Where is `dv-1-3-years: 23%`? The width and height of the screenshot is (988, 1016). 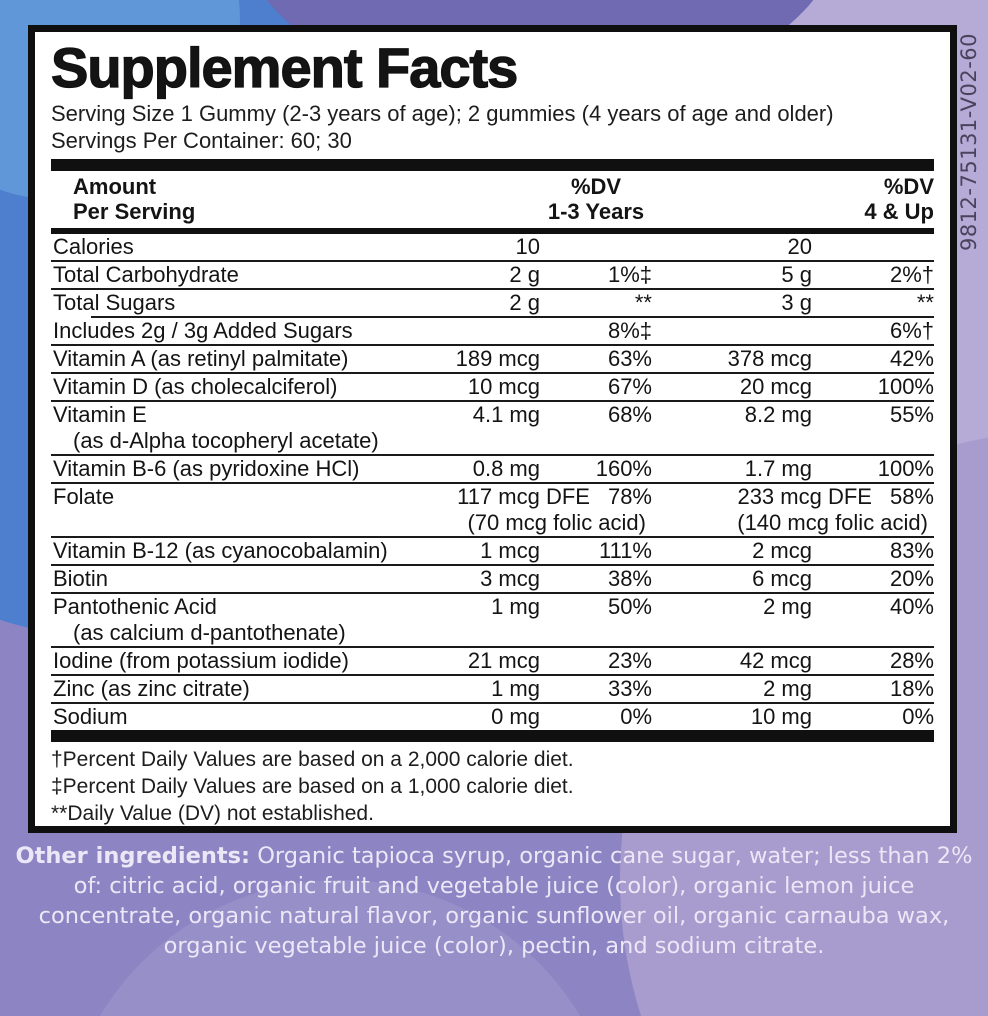
dv-1-3-years: 23% is located at coordinates (629, 660).